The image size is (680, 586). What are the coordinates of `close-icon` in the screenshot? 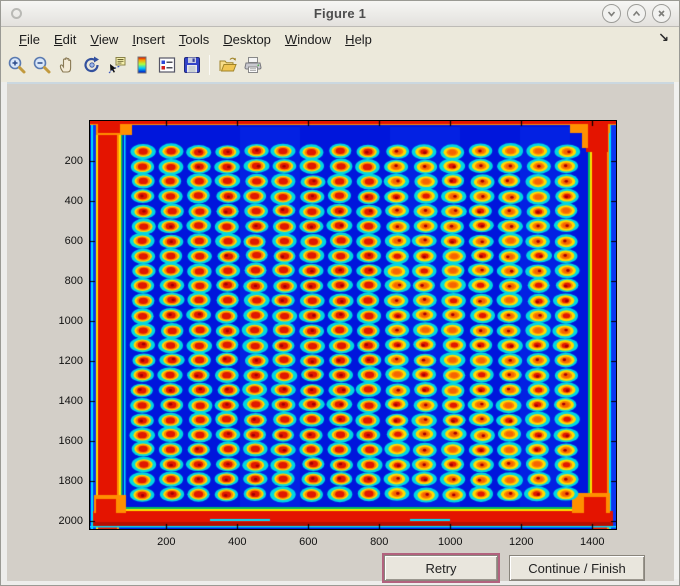 It's located at (661, 13).